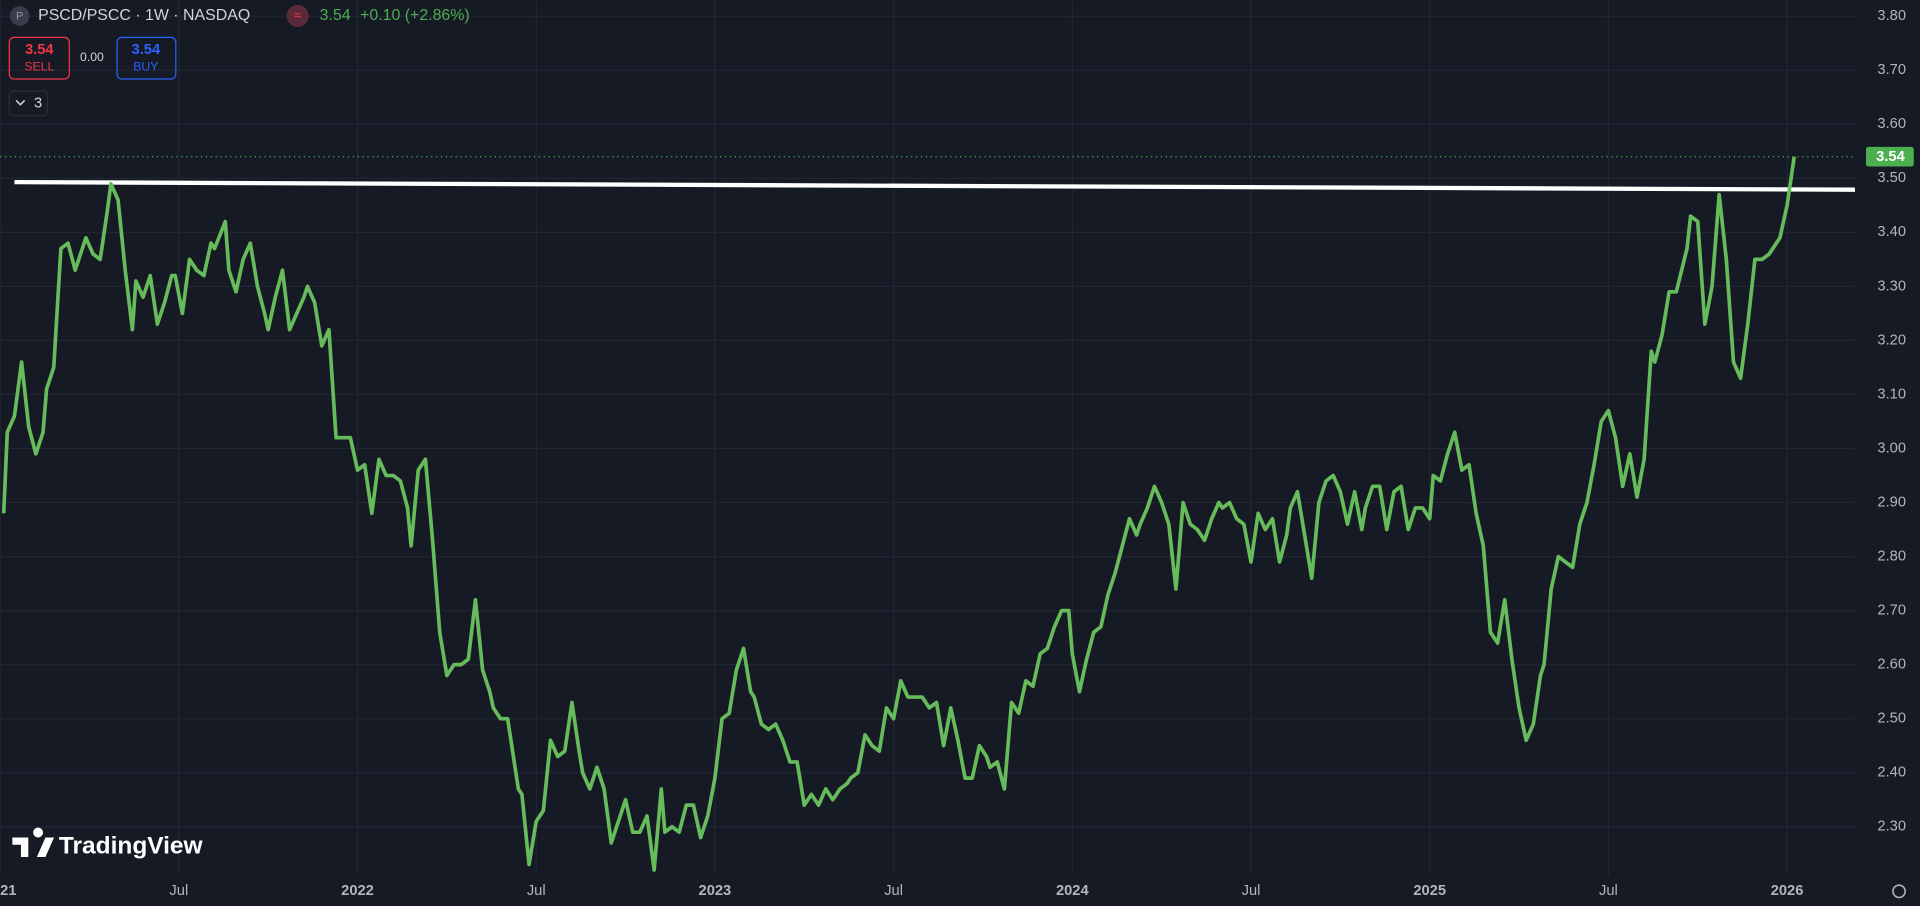 This screenshot has width=1920, height=906. Describe the element at coordinates (146, 50) in the screenshot. I see `buy-price: 3.54` at that location.